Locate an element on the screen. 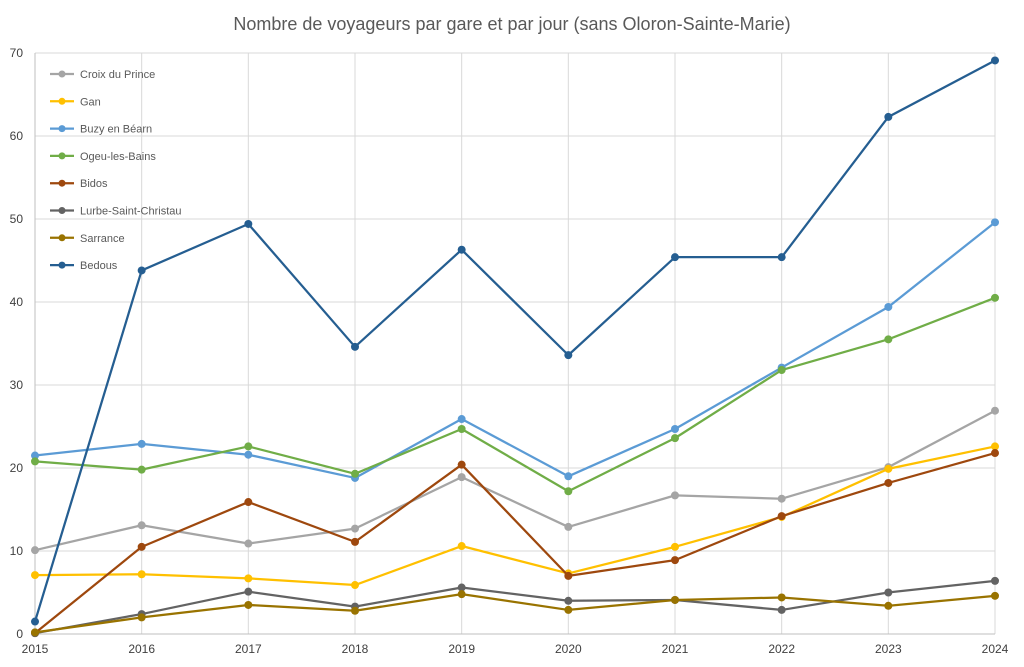  y-tick-label: 10 is located at coordinates (17, 551).